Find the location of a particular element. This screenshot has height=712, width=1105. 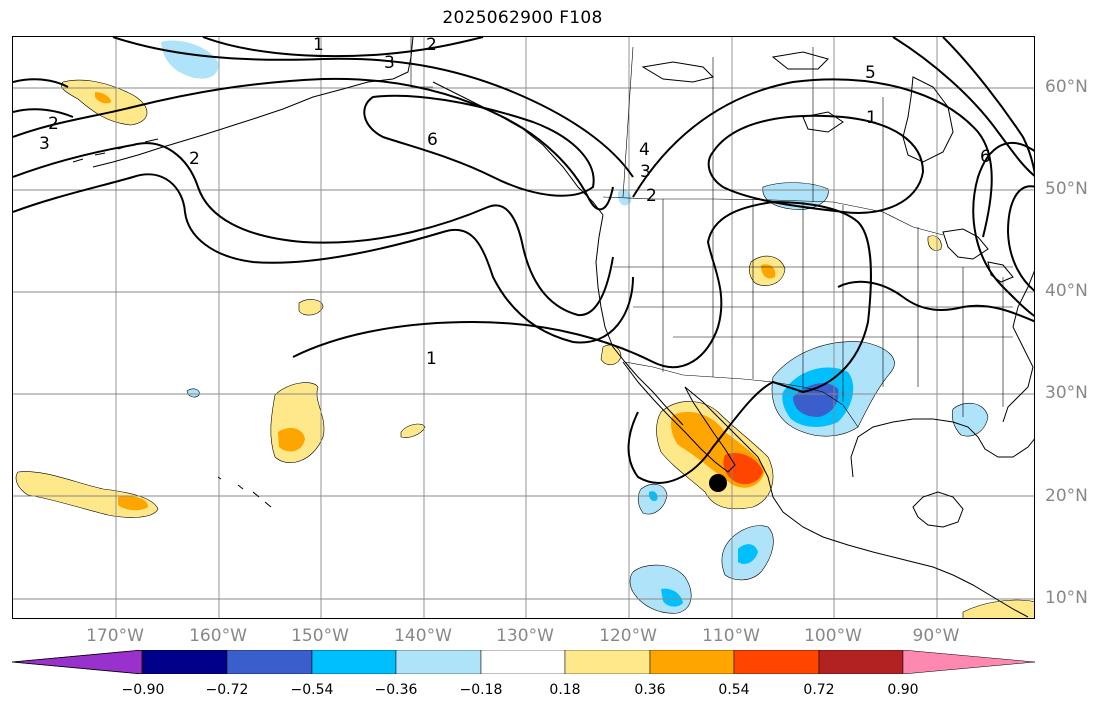

baja-peninsula is located at coordinates (679, 417).